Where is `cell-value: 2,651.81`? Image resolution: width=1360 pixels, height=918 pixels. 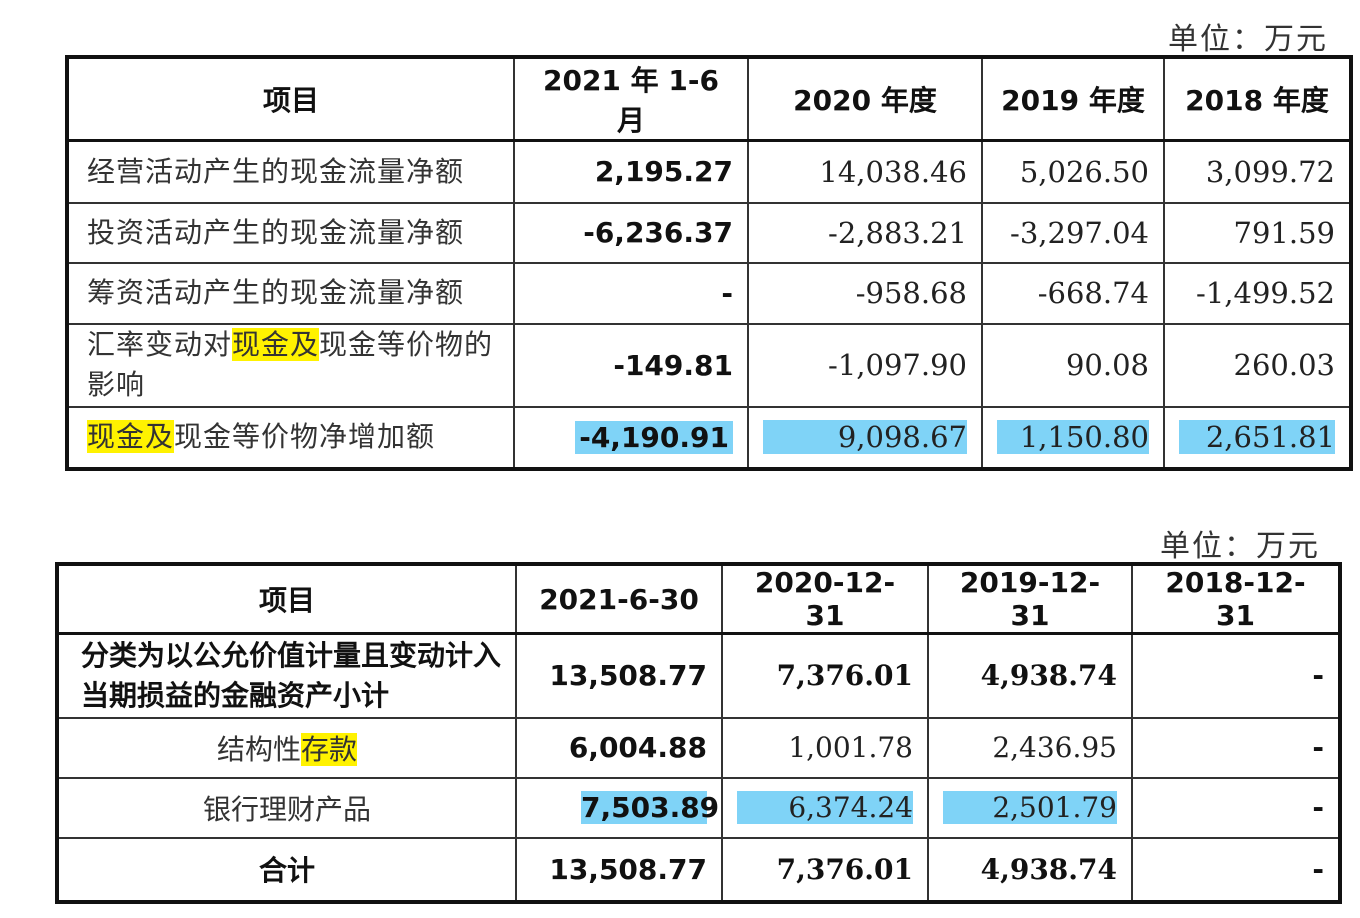 cell-value: 2,651.81 is located at coordinates (1257, 437).